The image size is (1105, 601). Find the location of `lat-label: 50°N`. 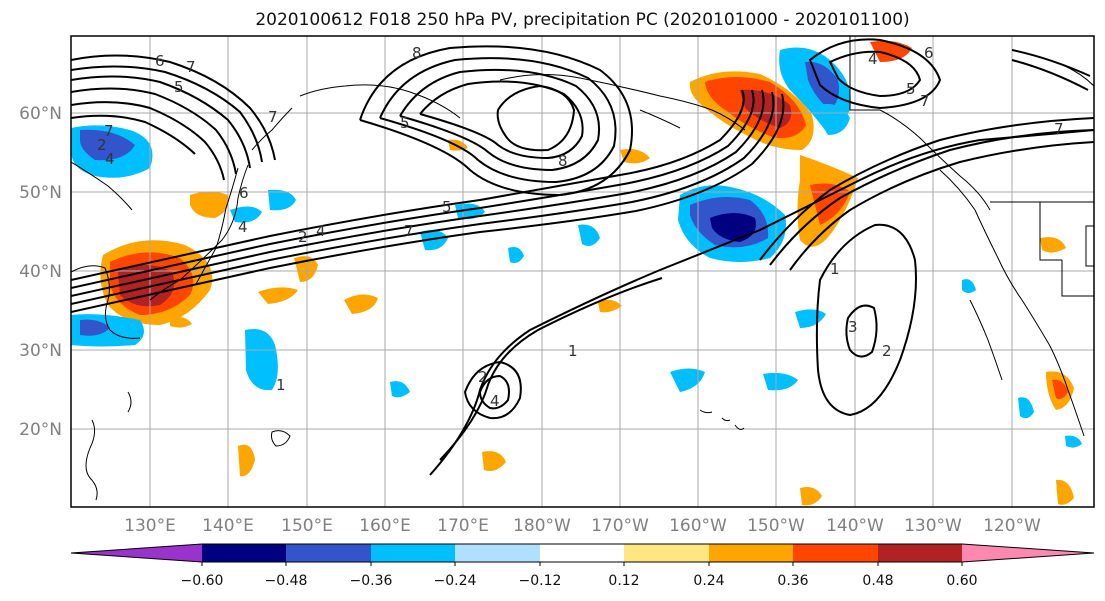

lat-label: 50°N is located at coordinates (40, 193).